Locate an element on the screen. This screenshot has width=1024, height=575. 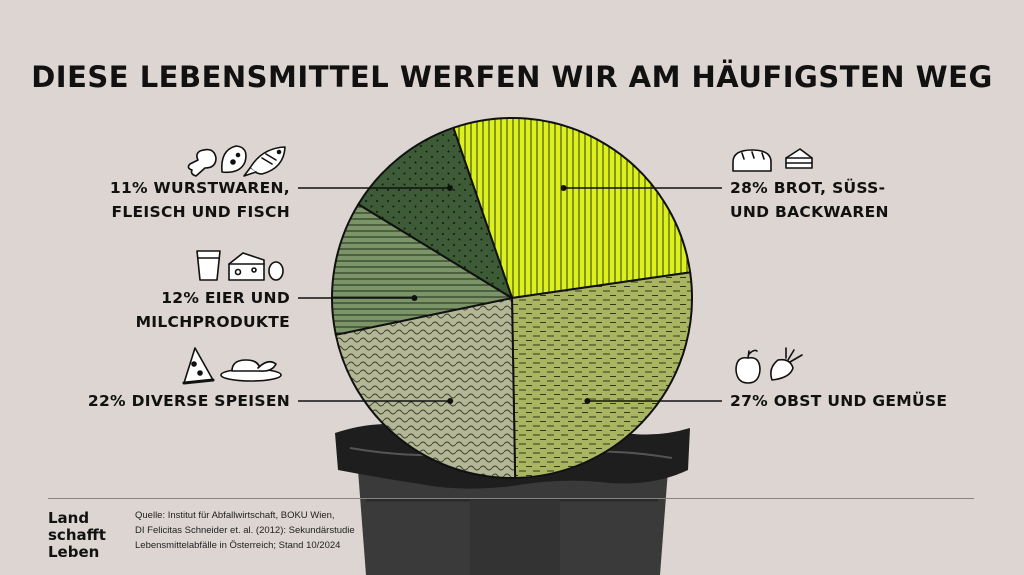
pie-slice-bread is located at coordinates (572, 208).